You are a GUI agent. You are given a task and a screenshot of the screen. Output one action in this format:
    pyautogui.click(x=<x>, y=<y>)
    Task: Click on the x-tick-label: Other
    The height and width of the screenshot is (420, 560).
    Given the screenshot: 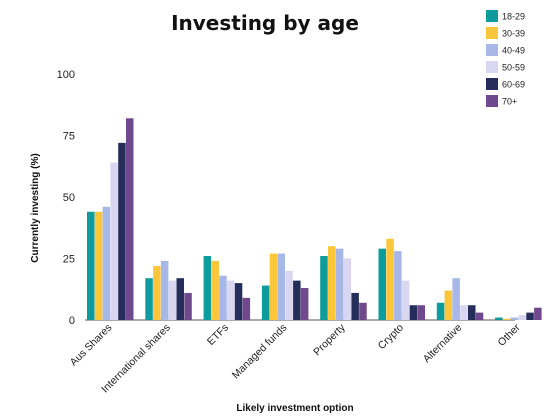 What is the action you would take?
    pyautogui.click(x=509, y=334)
    